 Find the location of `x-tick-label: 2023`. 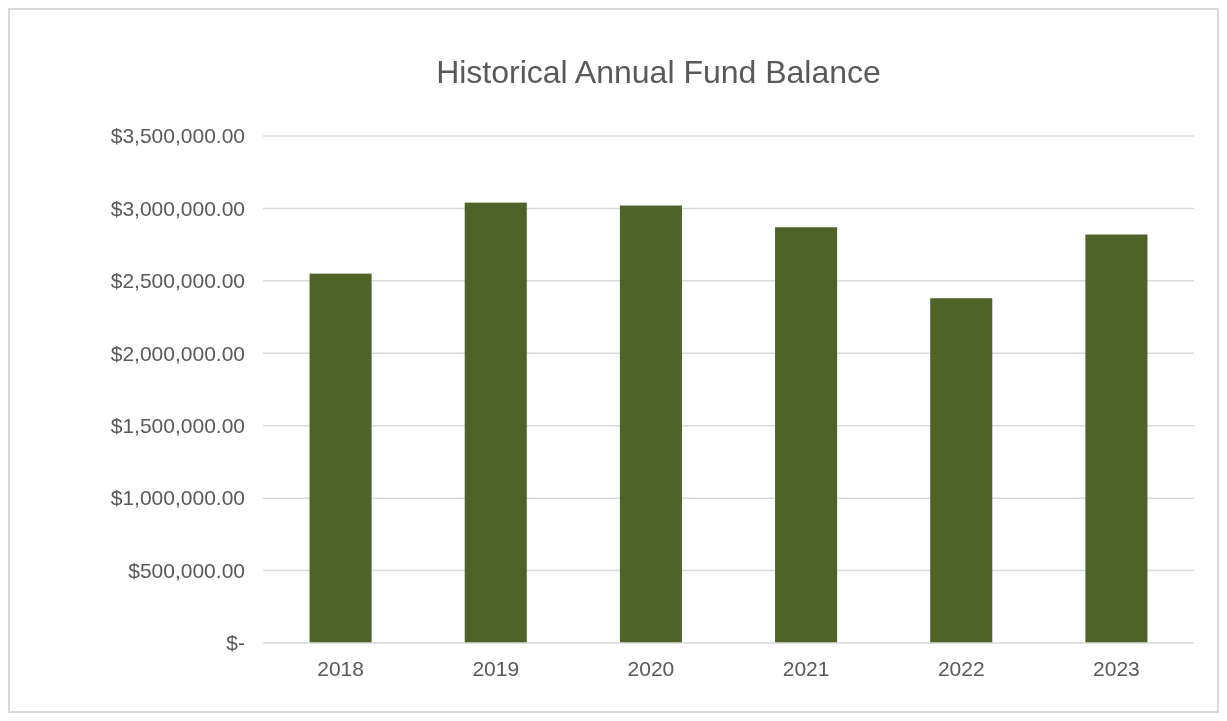

x-tick-label: 2023 is located at coordinates (1116, 668).